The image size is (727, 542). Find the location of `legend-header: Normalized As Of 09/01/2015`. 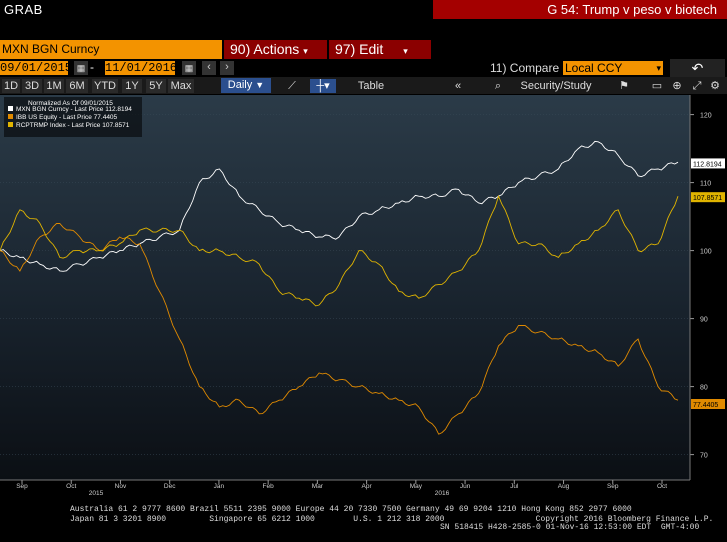

legend-header: Normalized As Of 09/01/2015 is located at coordinates (70, 103).